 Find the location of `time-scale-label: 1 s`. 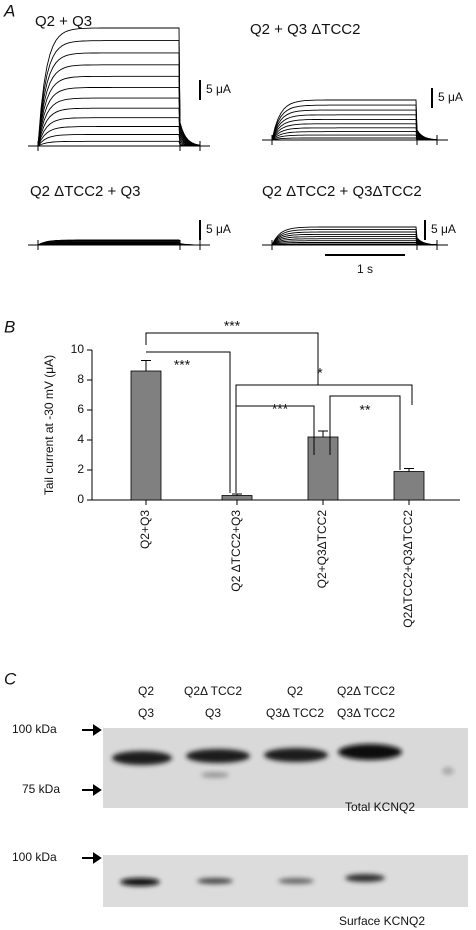

time-scale-label: 1 s is located at coordinates (365, 269).